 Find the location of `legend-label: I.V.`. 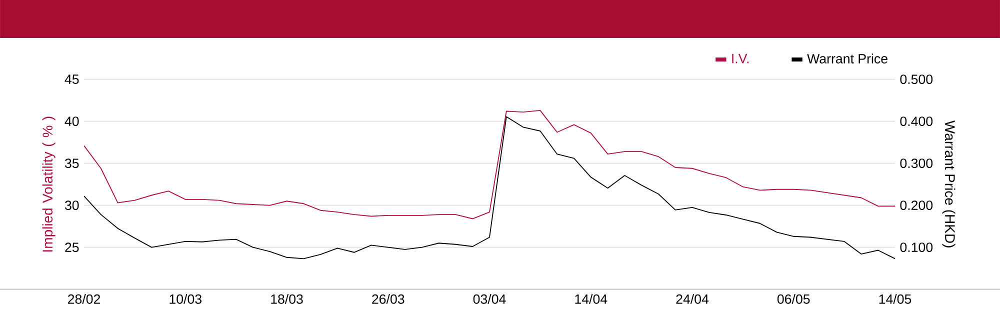

legend-label: I.V. is located at coordinates (740, 59).